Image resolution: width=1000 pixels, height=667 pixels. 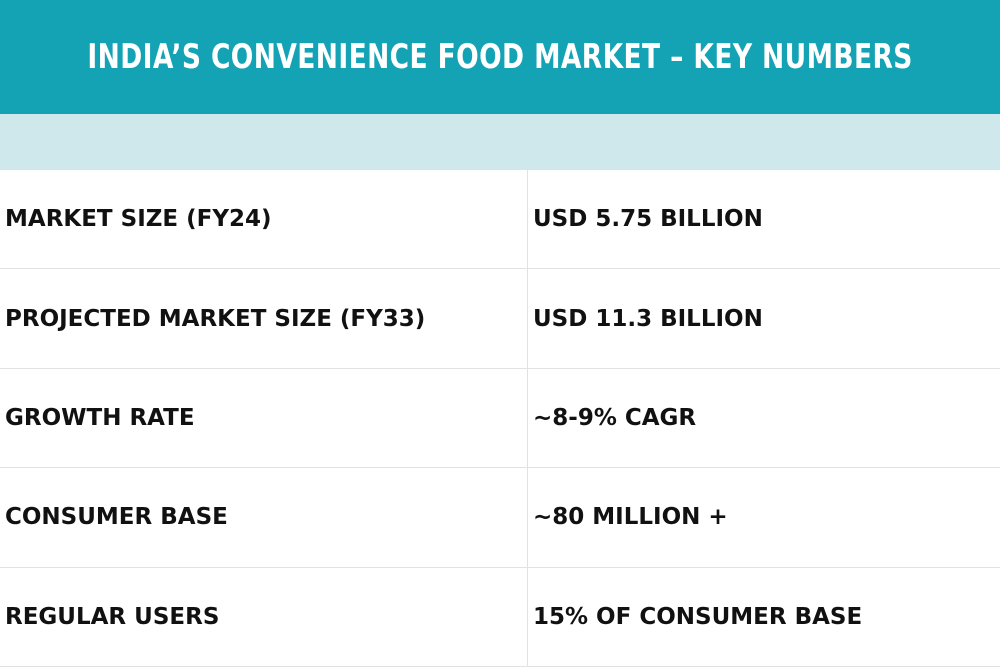 What do you see at coordinates (264, 220) in the screenshot?
I see `row-label: MARKET SIZE (FY24)` at bounding box center [264, 220].